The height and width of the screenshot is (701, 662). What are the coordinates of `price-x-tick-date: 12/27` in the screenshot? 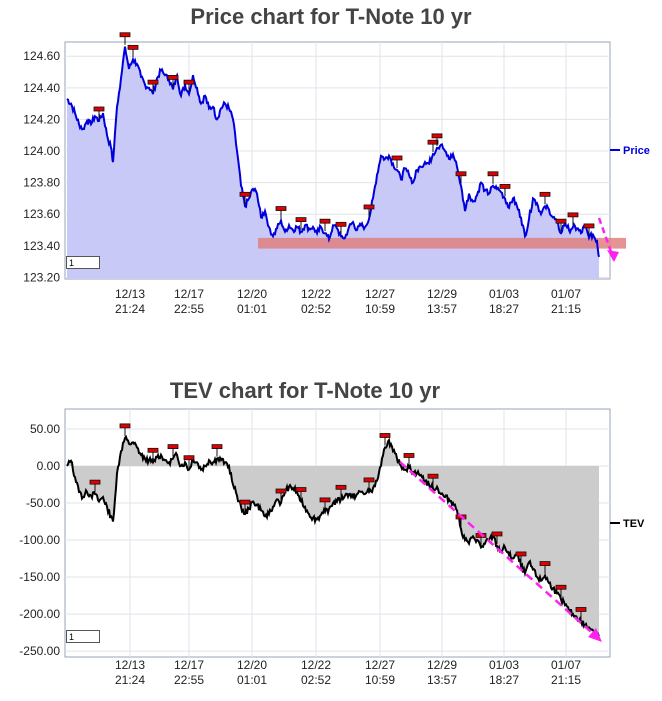 It's located at (380, 294).